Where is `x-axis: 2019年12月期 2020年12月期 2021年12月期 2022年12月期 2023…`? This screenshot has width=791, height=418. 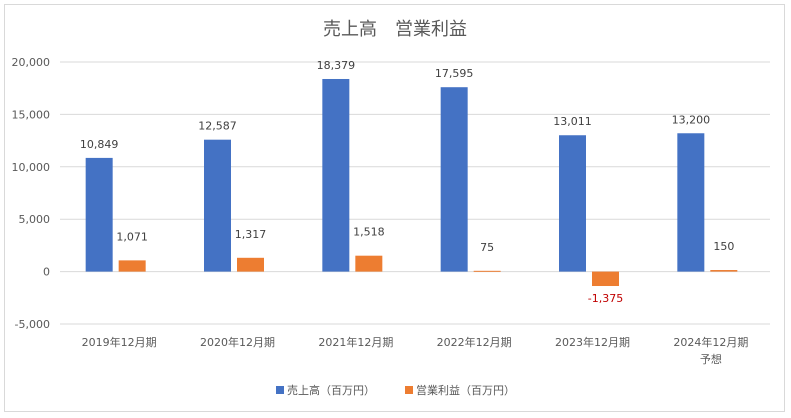
x-axis: 2019年12月期 2020年12月期 2021年12月期 2022年12月期 2023… is located at coordinates (415, 350).